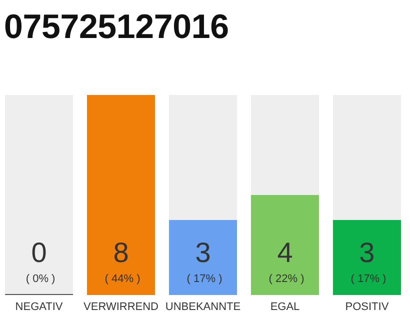 The width and height of the screenshot is (410, 320). What do you see at coordinates (116, 27) in the screenshot?
I see `chart-title: 075725127016` at bounding box center [116, 27].